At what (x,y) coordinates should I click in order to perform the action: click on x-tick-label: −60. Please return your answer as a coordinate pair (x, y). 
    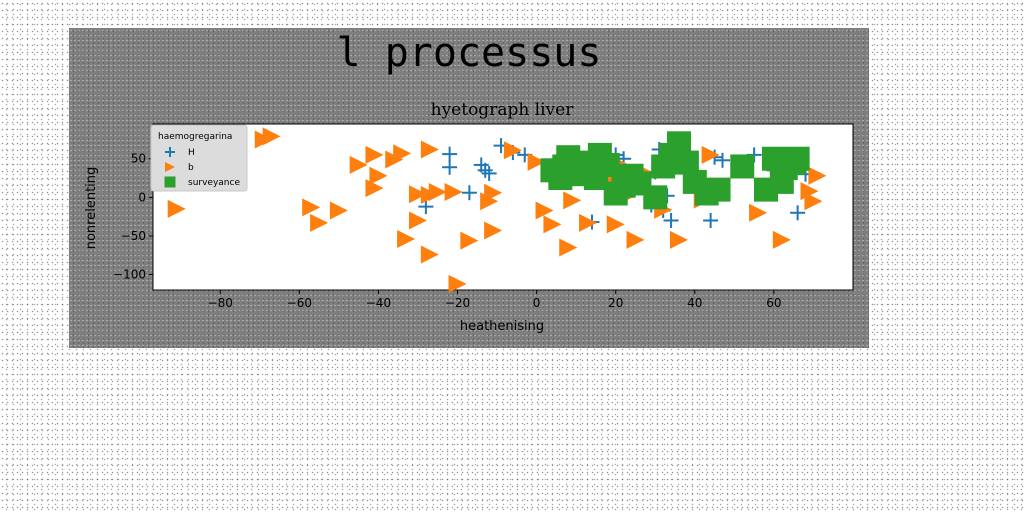
    Looking at the image, I should click on (299, 303).